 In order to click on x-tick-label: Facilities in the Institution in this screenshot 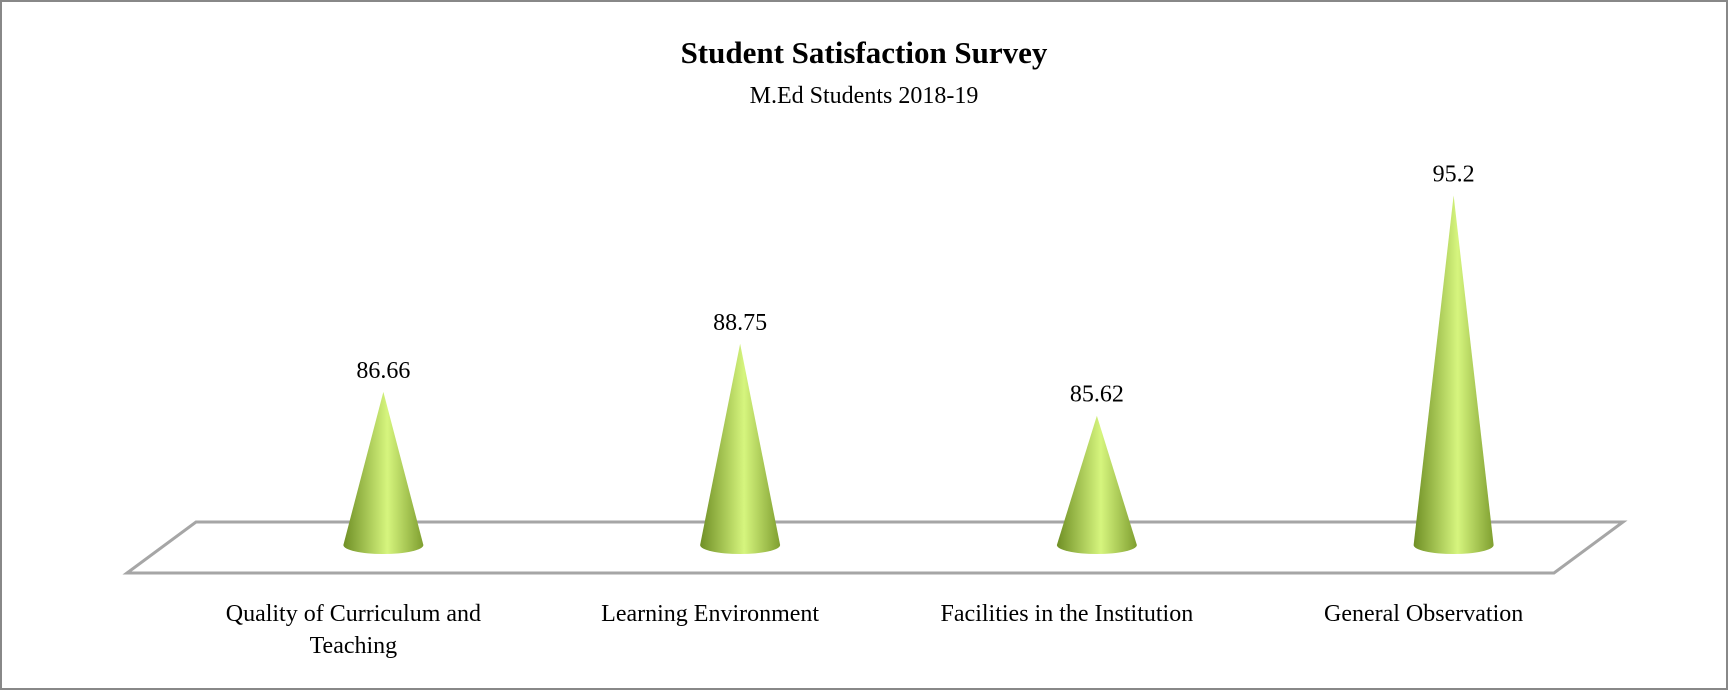, I will do `click(1067, 614)`.